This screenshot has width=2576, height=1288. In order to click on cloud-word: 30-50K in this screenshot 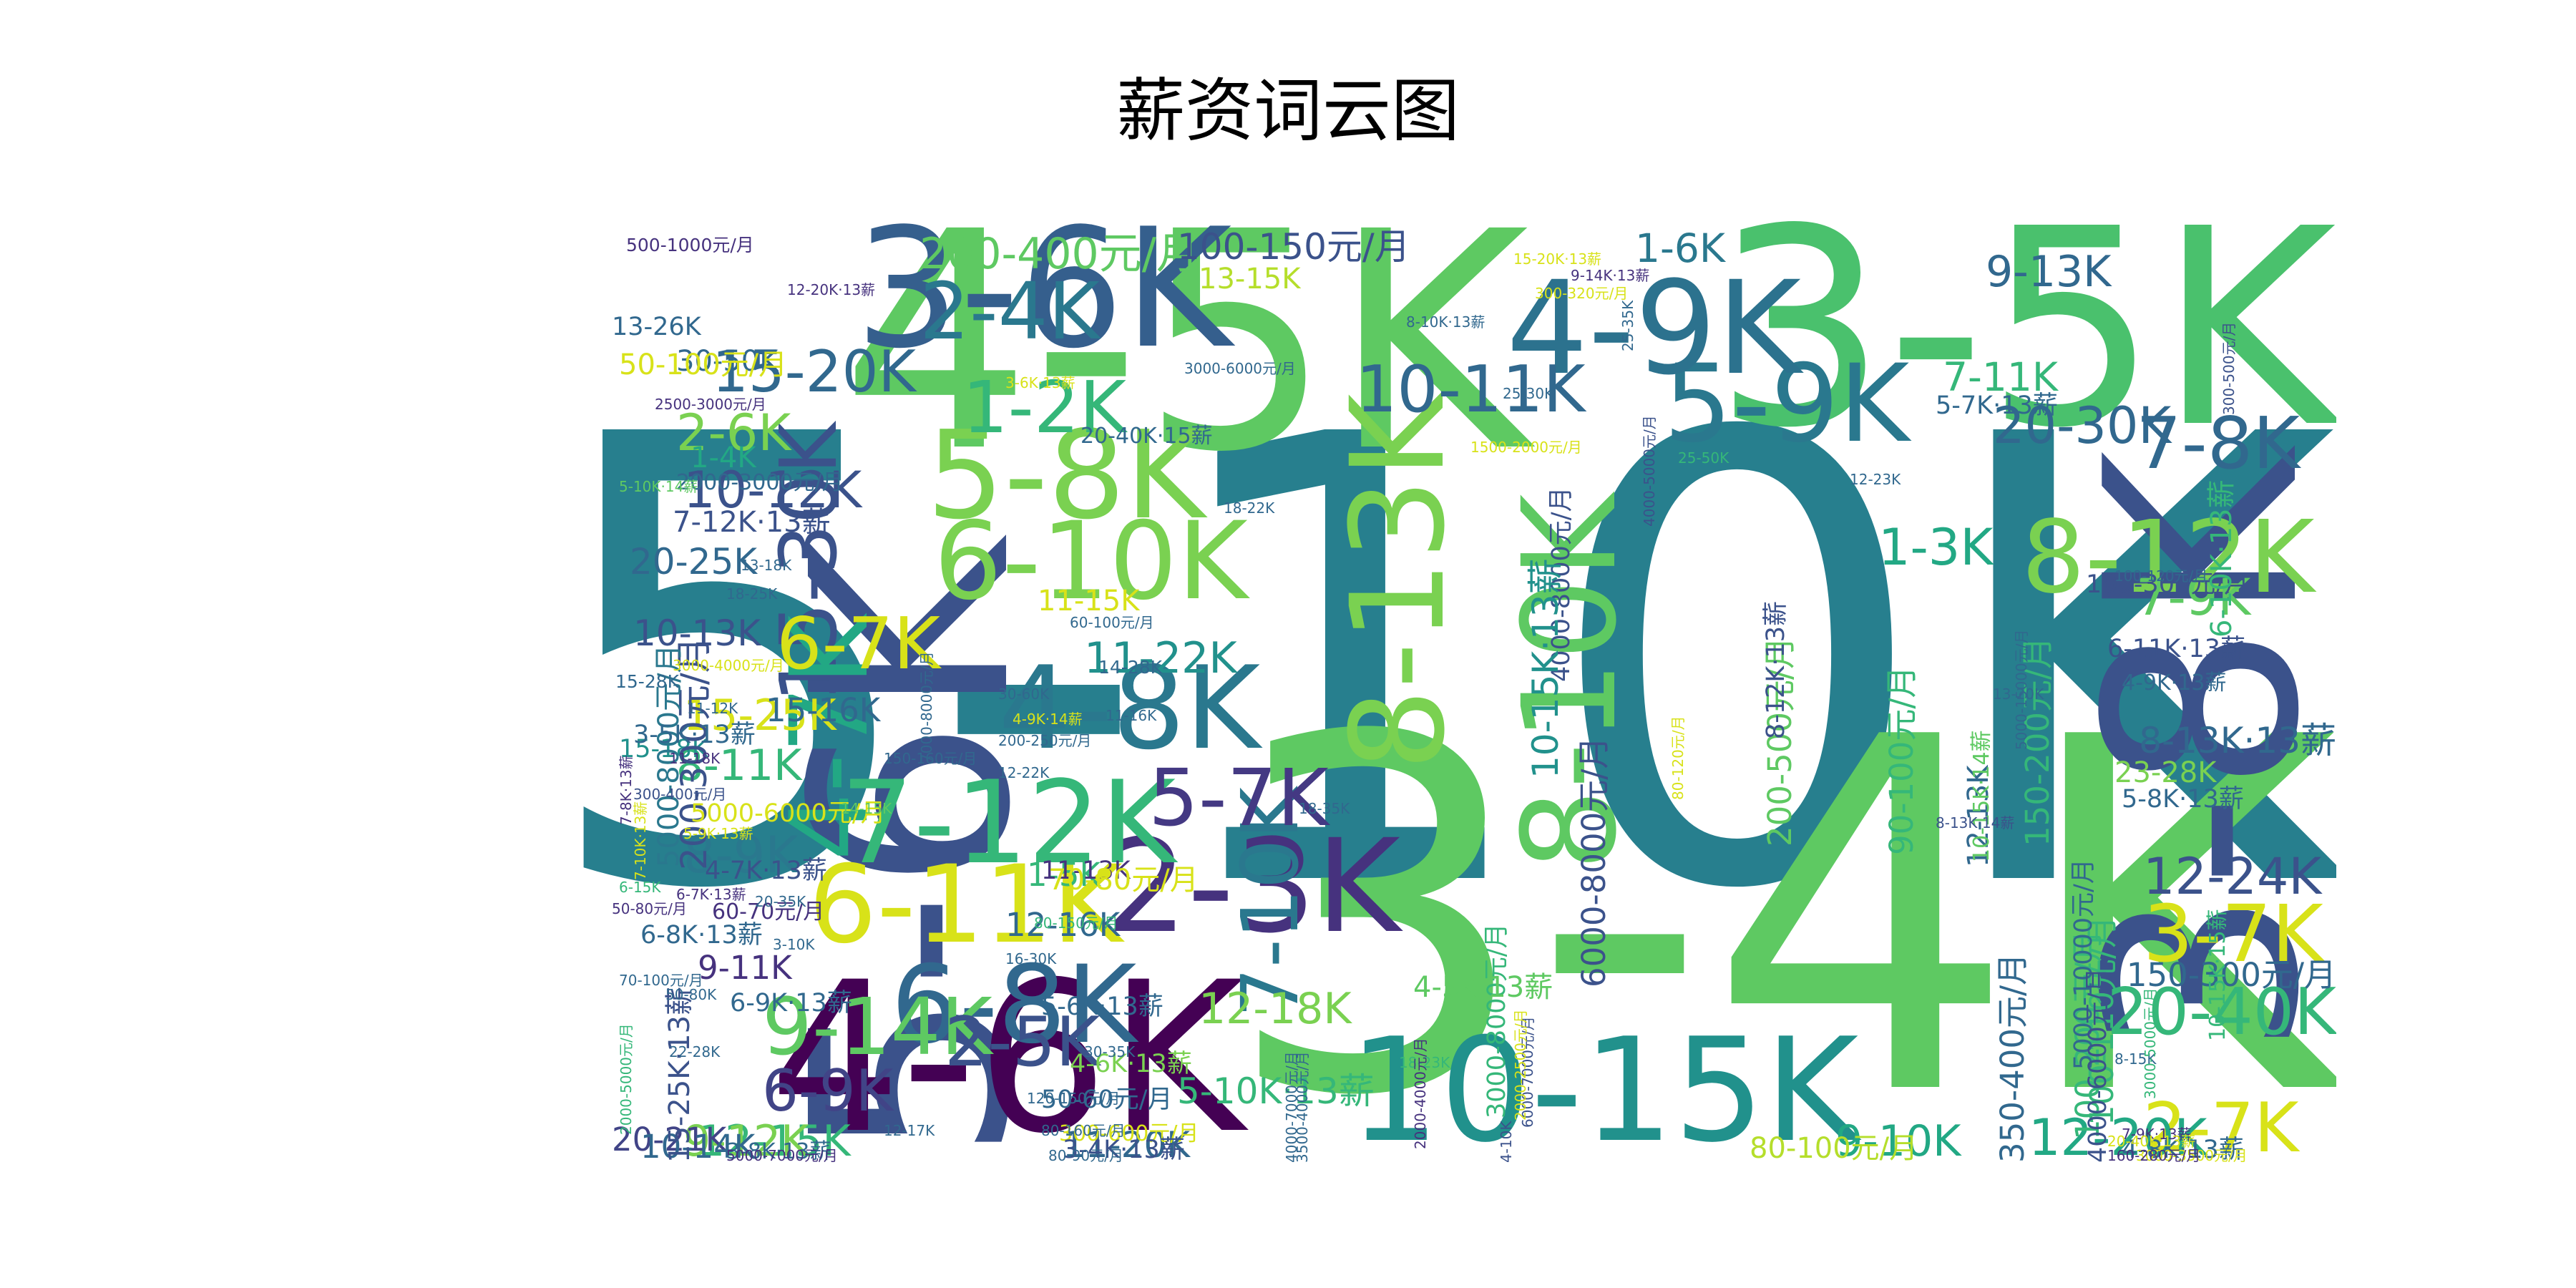, I will do `click(727, 361)`.